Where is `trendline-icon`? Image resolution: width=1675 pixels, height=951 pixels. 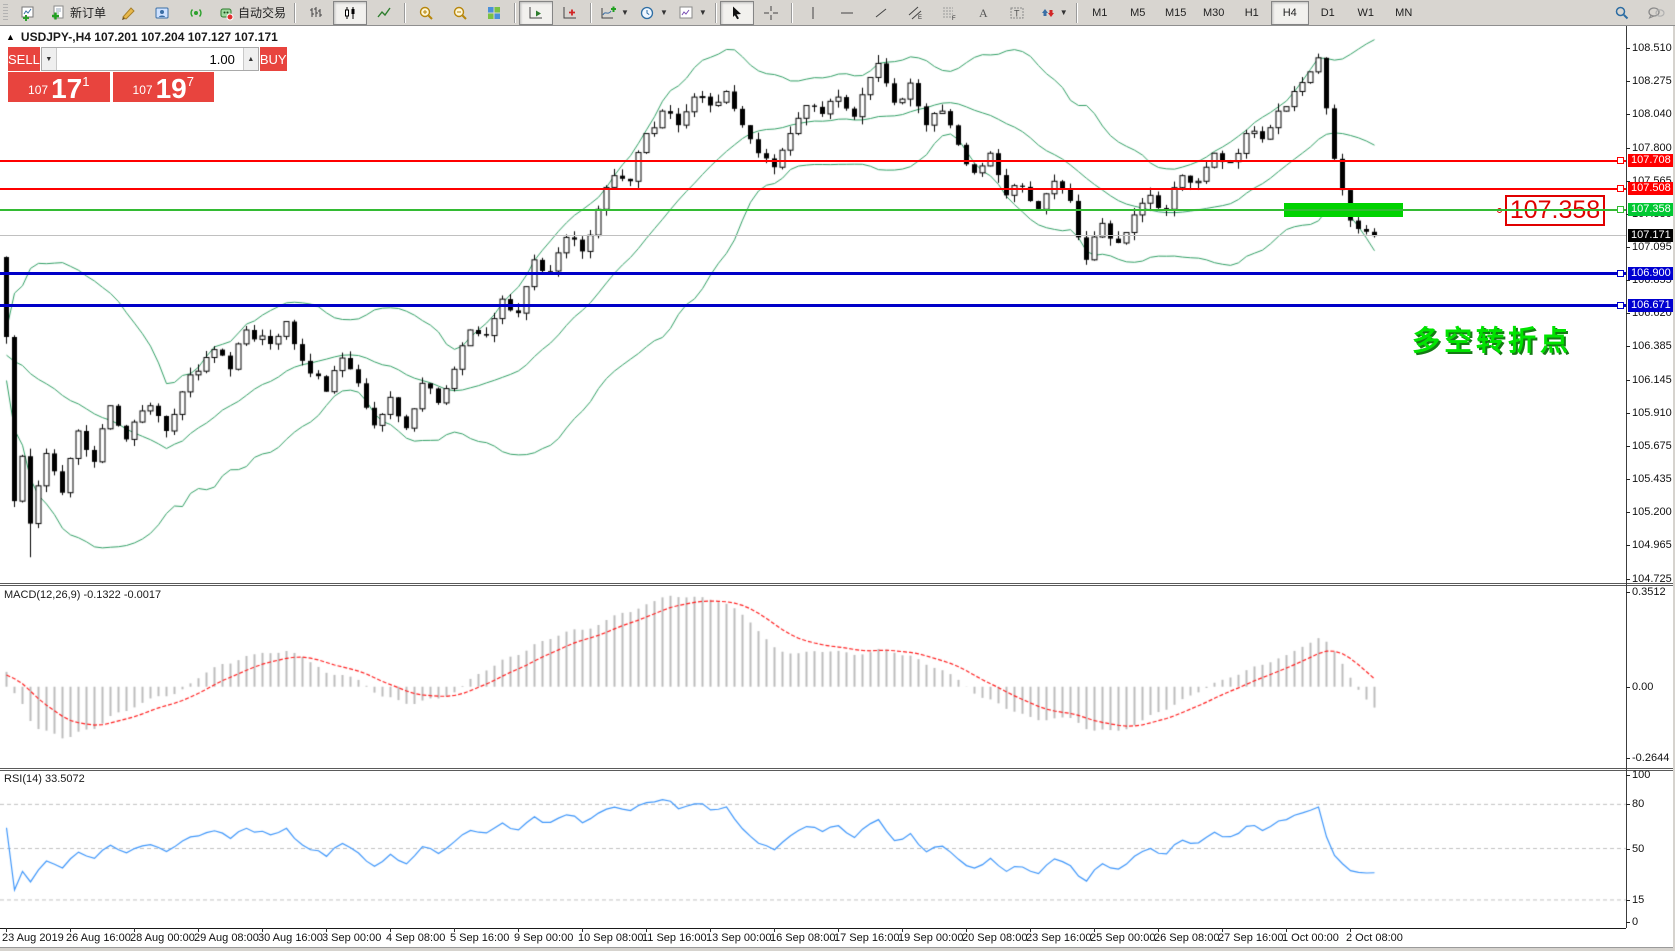 trendline-icon is located at coordinates (881, 12).